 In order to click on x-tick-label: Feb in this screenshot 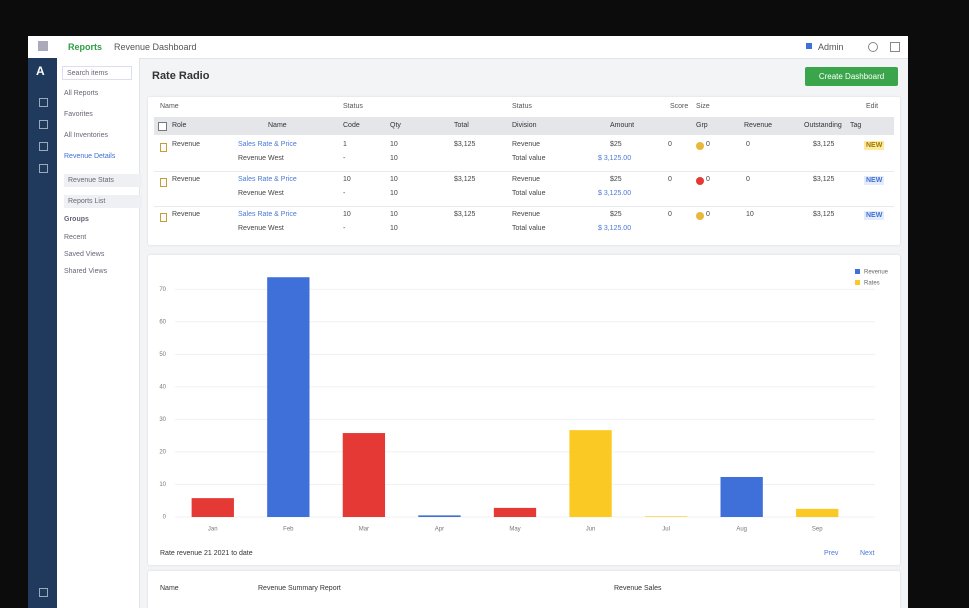, I will do `click(288, 530)`.